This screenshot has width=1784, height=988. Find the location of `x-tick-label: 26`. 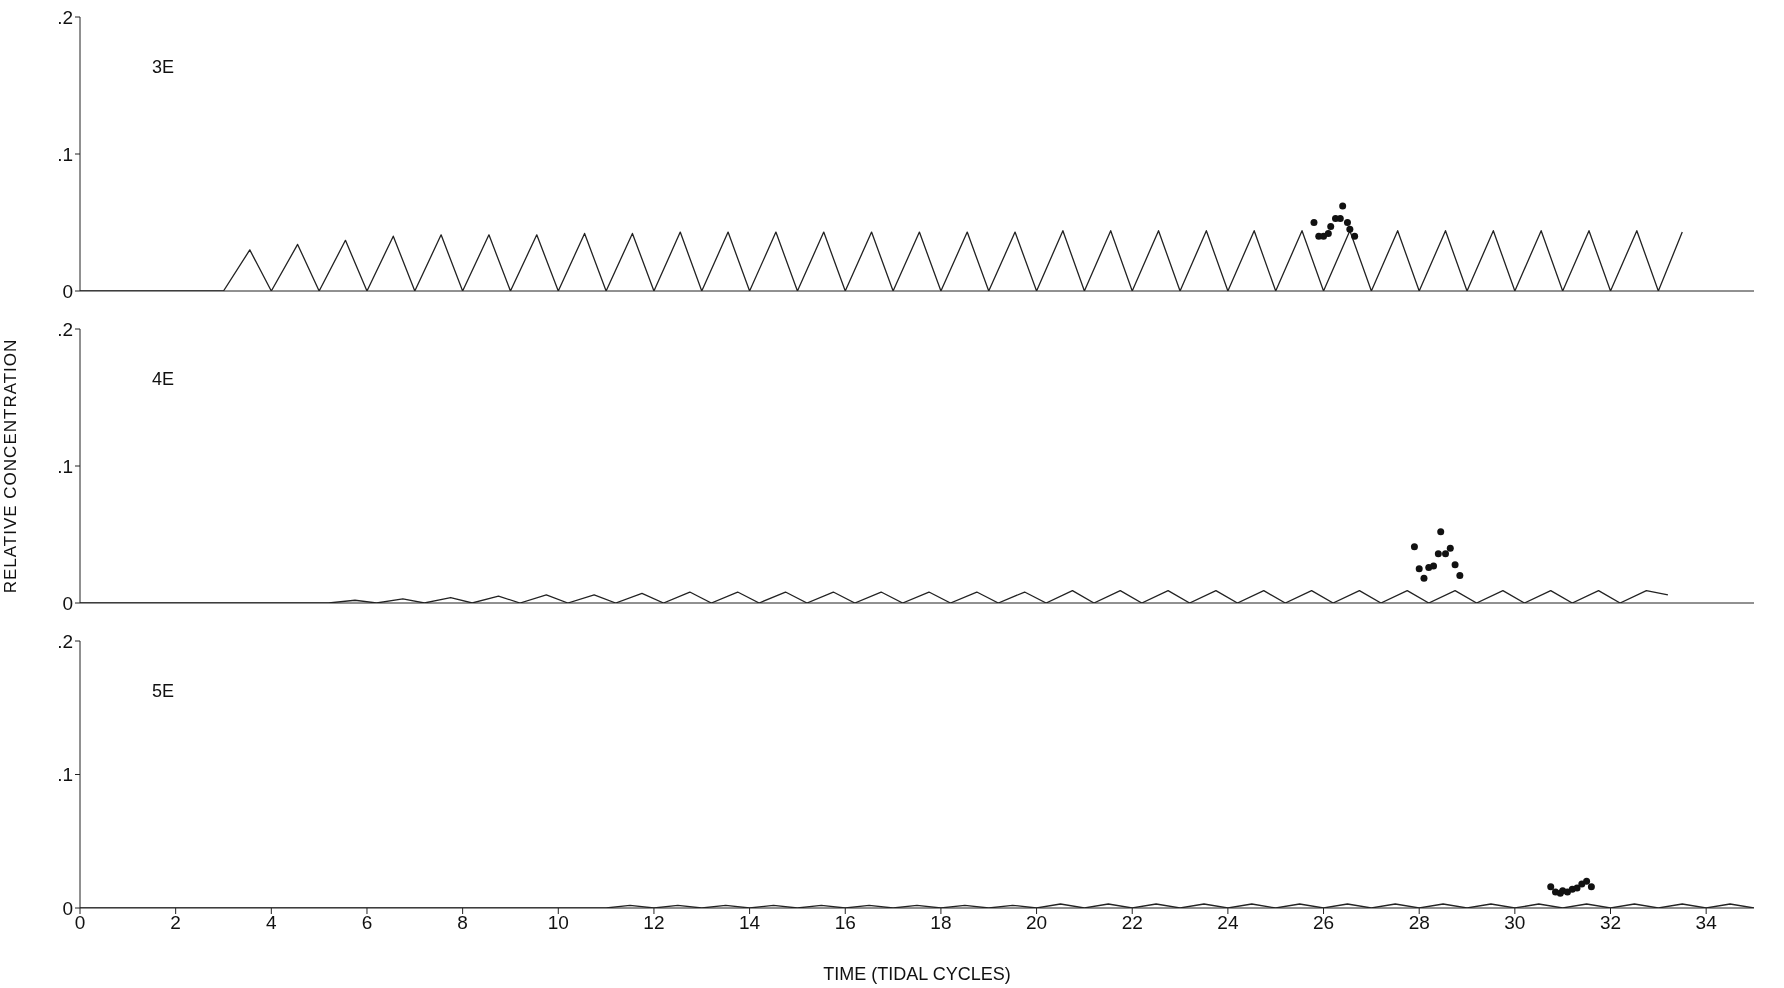

x-tick-label: 26 is located at coordinates (1323, 923).